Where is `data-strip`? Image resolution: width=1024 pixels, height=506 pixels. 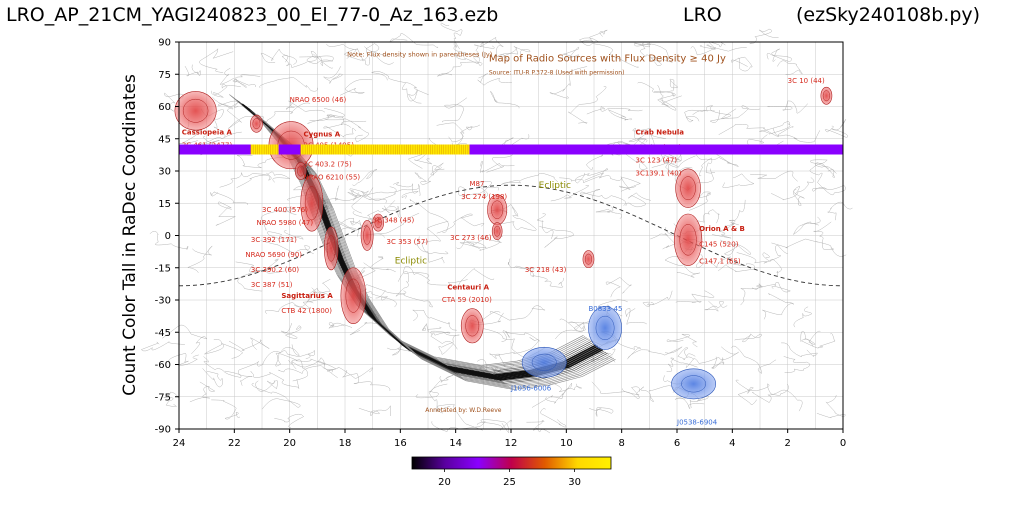 data-strip is located at coordinates (511, 149).